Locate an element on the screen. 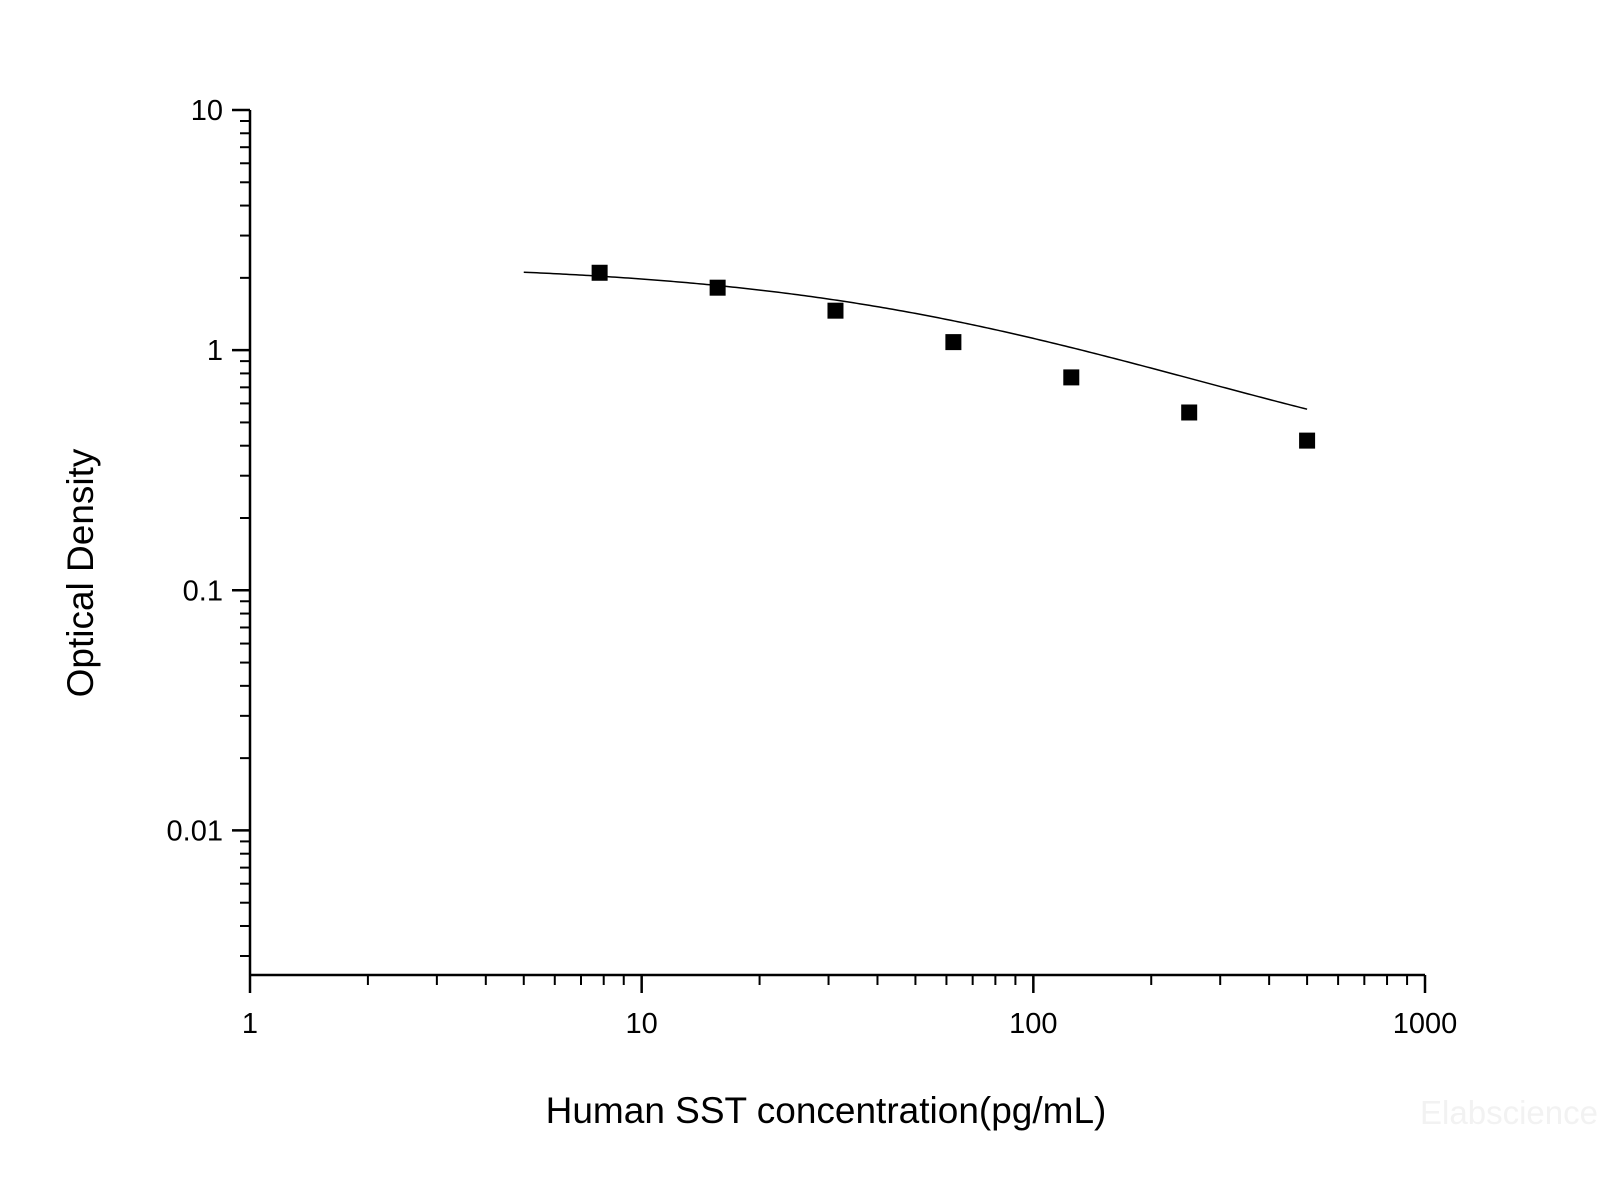 Image resolution: width=1605 pixels, height=1204 pixels. watermark-text: Elabscience is located at coordinates (1509, 1112).